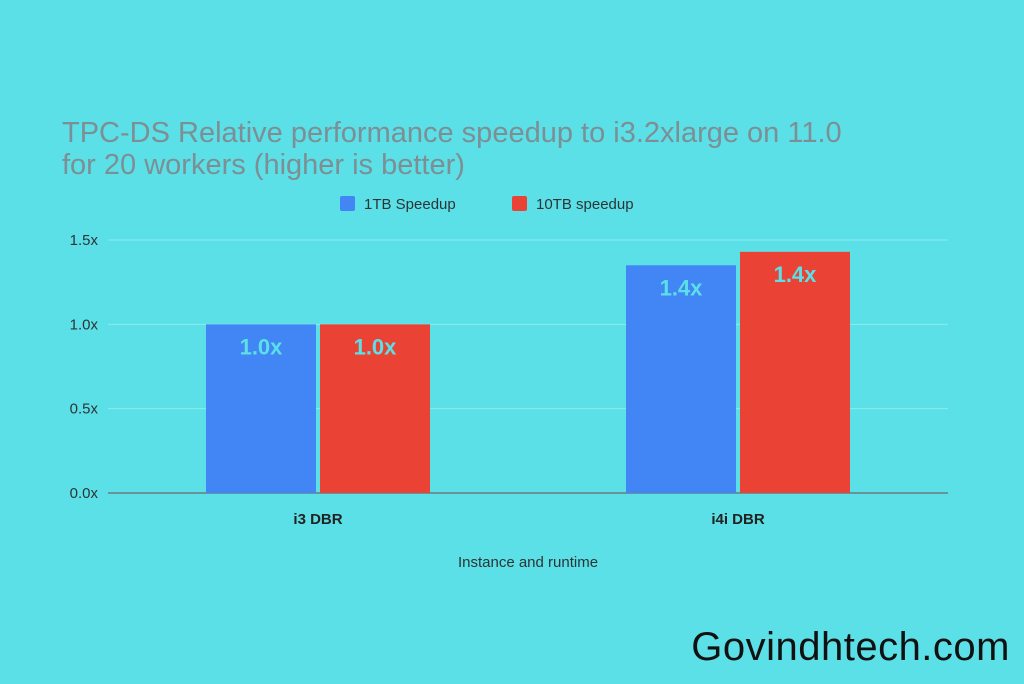  What do you see at coordinates (84, 240) in the screenshot?
I see `y-tick-label: 1.5x` at bounding box center [84, 240].